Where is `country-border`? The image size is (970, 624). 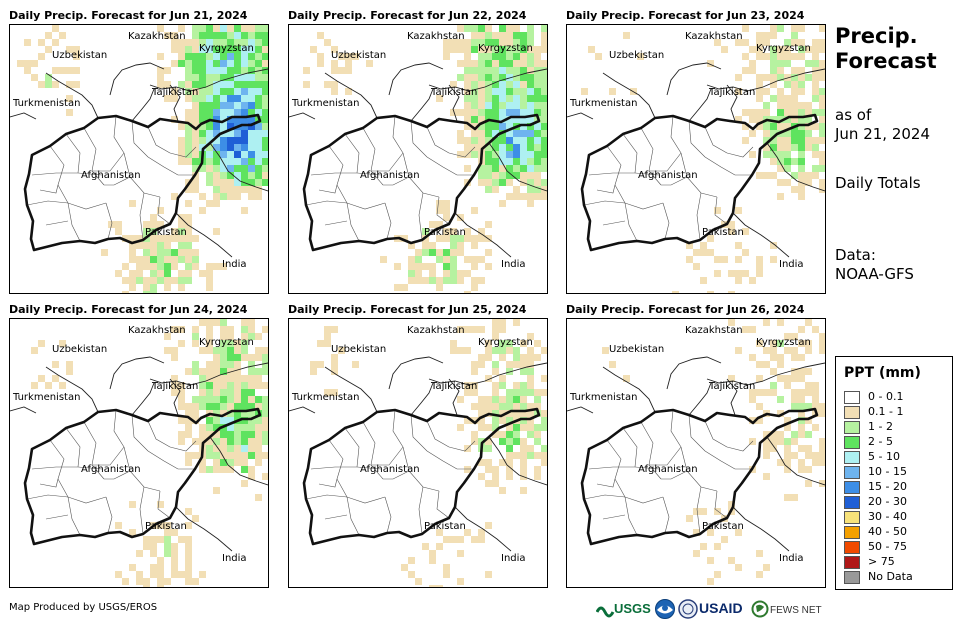
country-border is located at coordinates (732, 397).